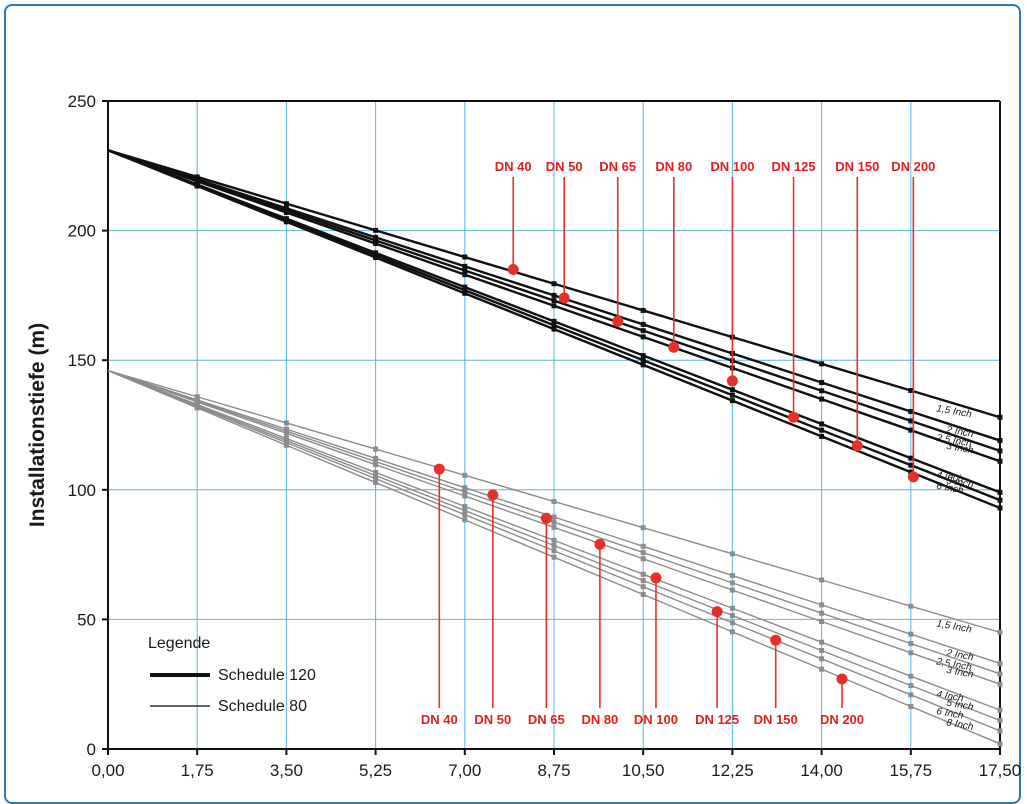 The height and width of the screenshot is (804, 1027). Describe the element at coordinates (553, 770) in the screenshot. I see `x-tick-label: 8,75` at that location.